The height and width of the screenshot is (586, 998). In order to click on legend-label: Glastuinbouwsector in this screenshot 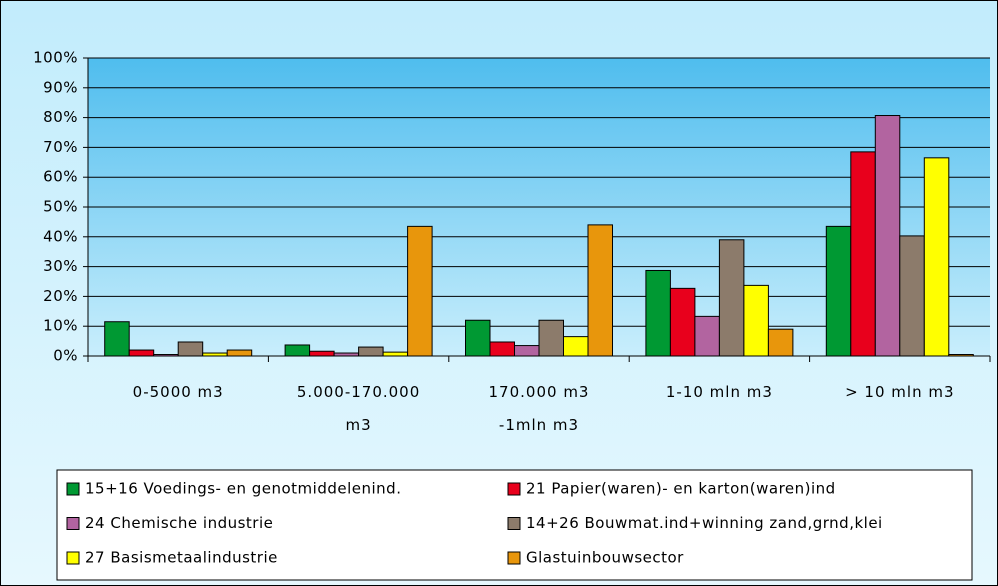, I will do `click(605, 558)`.